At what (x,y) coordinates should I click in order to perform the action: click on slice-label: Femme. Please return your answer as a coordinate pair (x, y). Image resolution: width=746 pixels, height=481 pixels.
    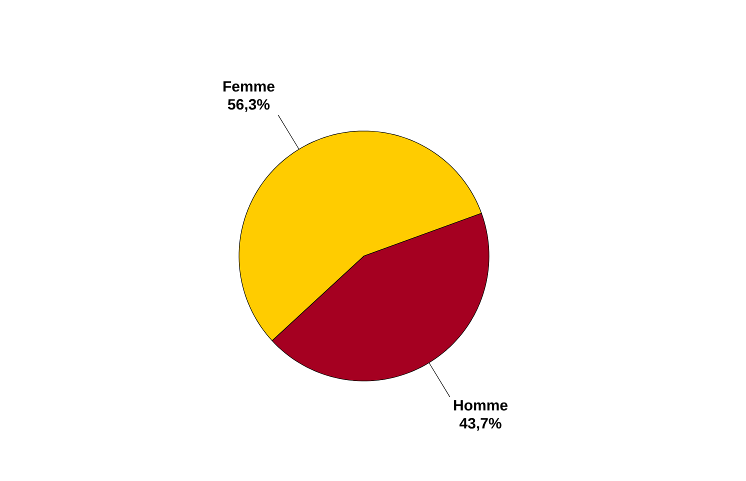
    Looking at the image, I should click on (248, 86).